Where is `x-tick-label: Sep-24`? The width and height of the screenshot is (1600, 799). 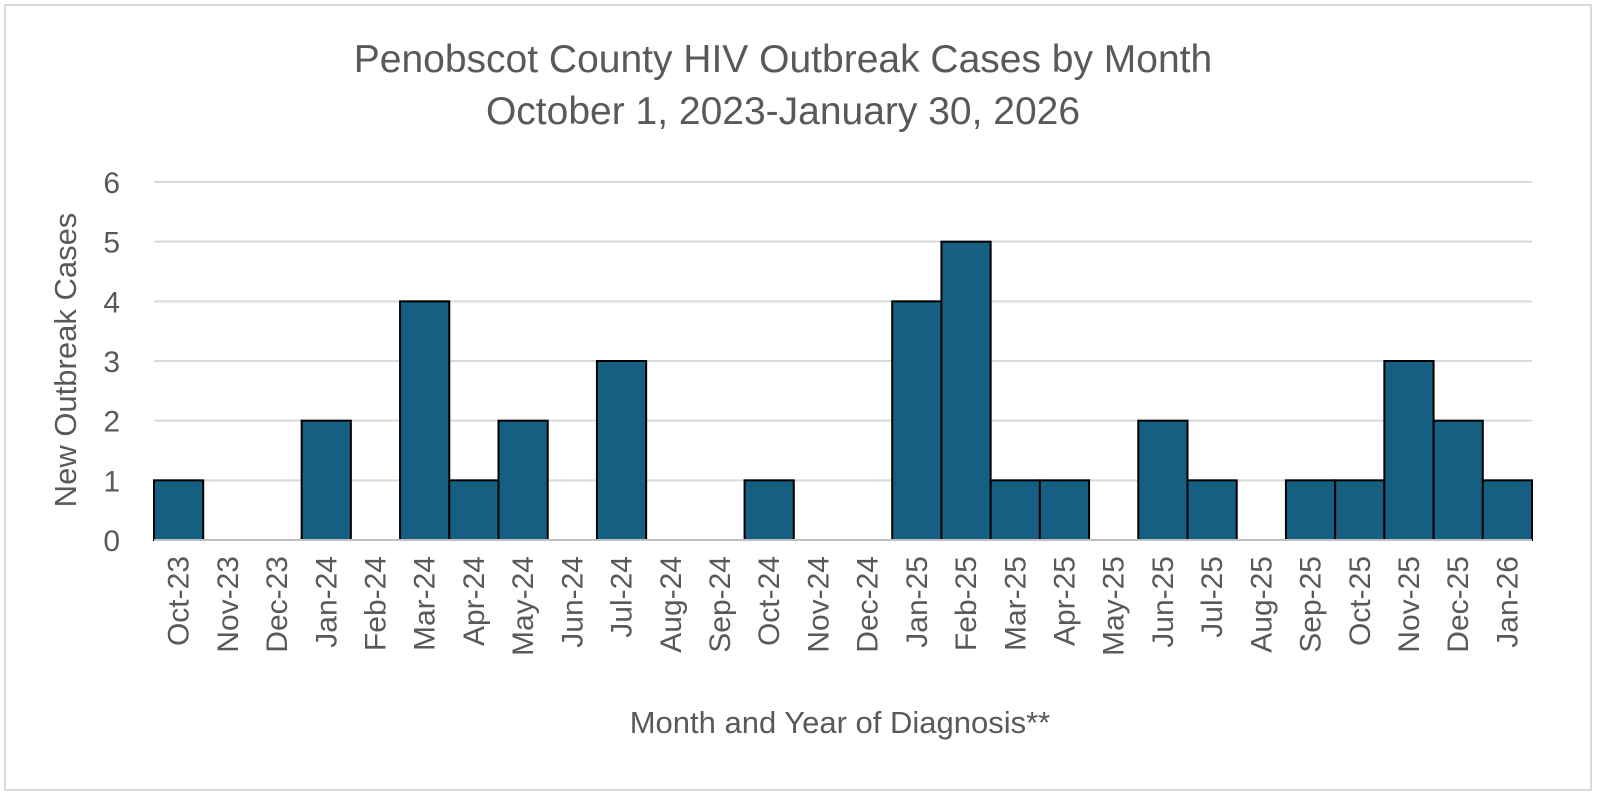
x-tick-label: Sep-24 is located at coordinates (720, 604).